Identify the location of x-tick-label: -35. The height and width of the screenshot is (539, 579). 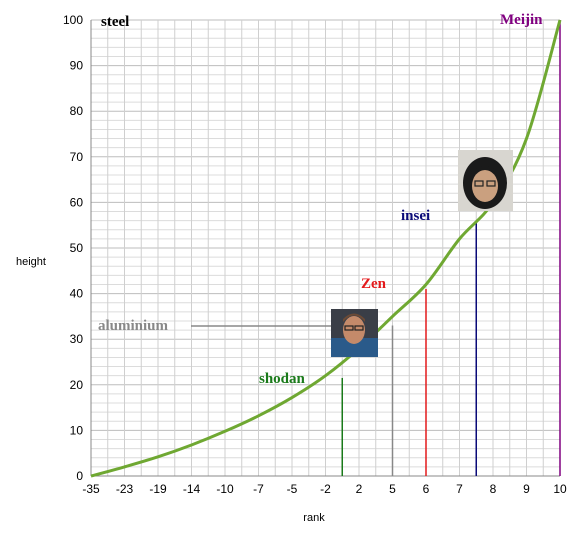
(91, 489).